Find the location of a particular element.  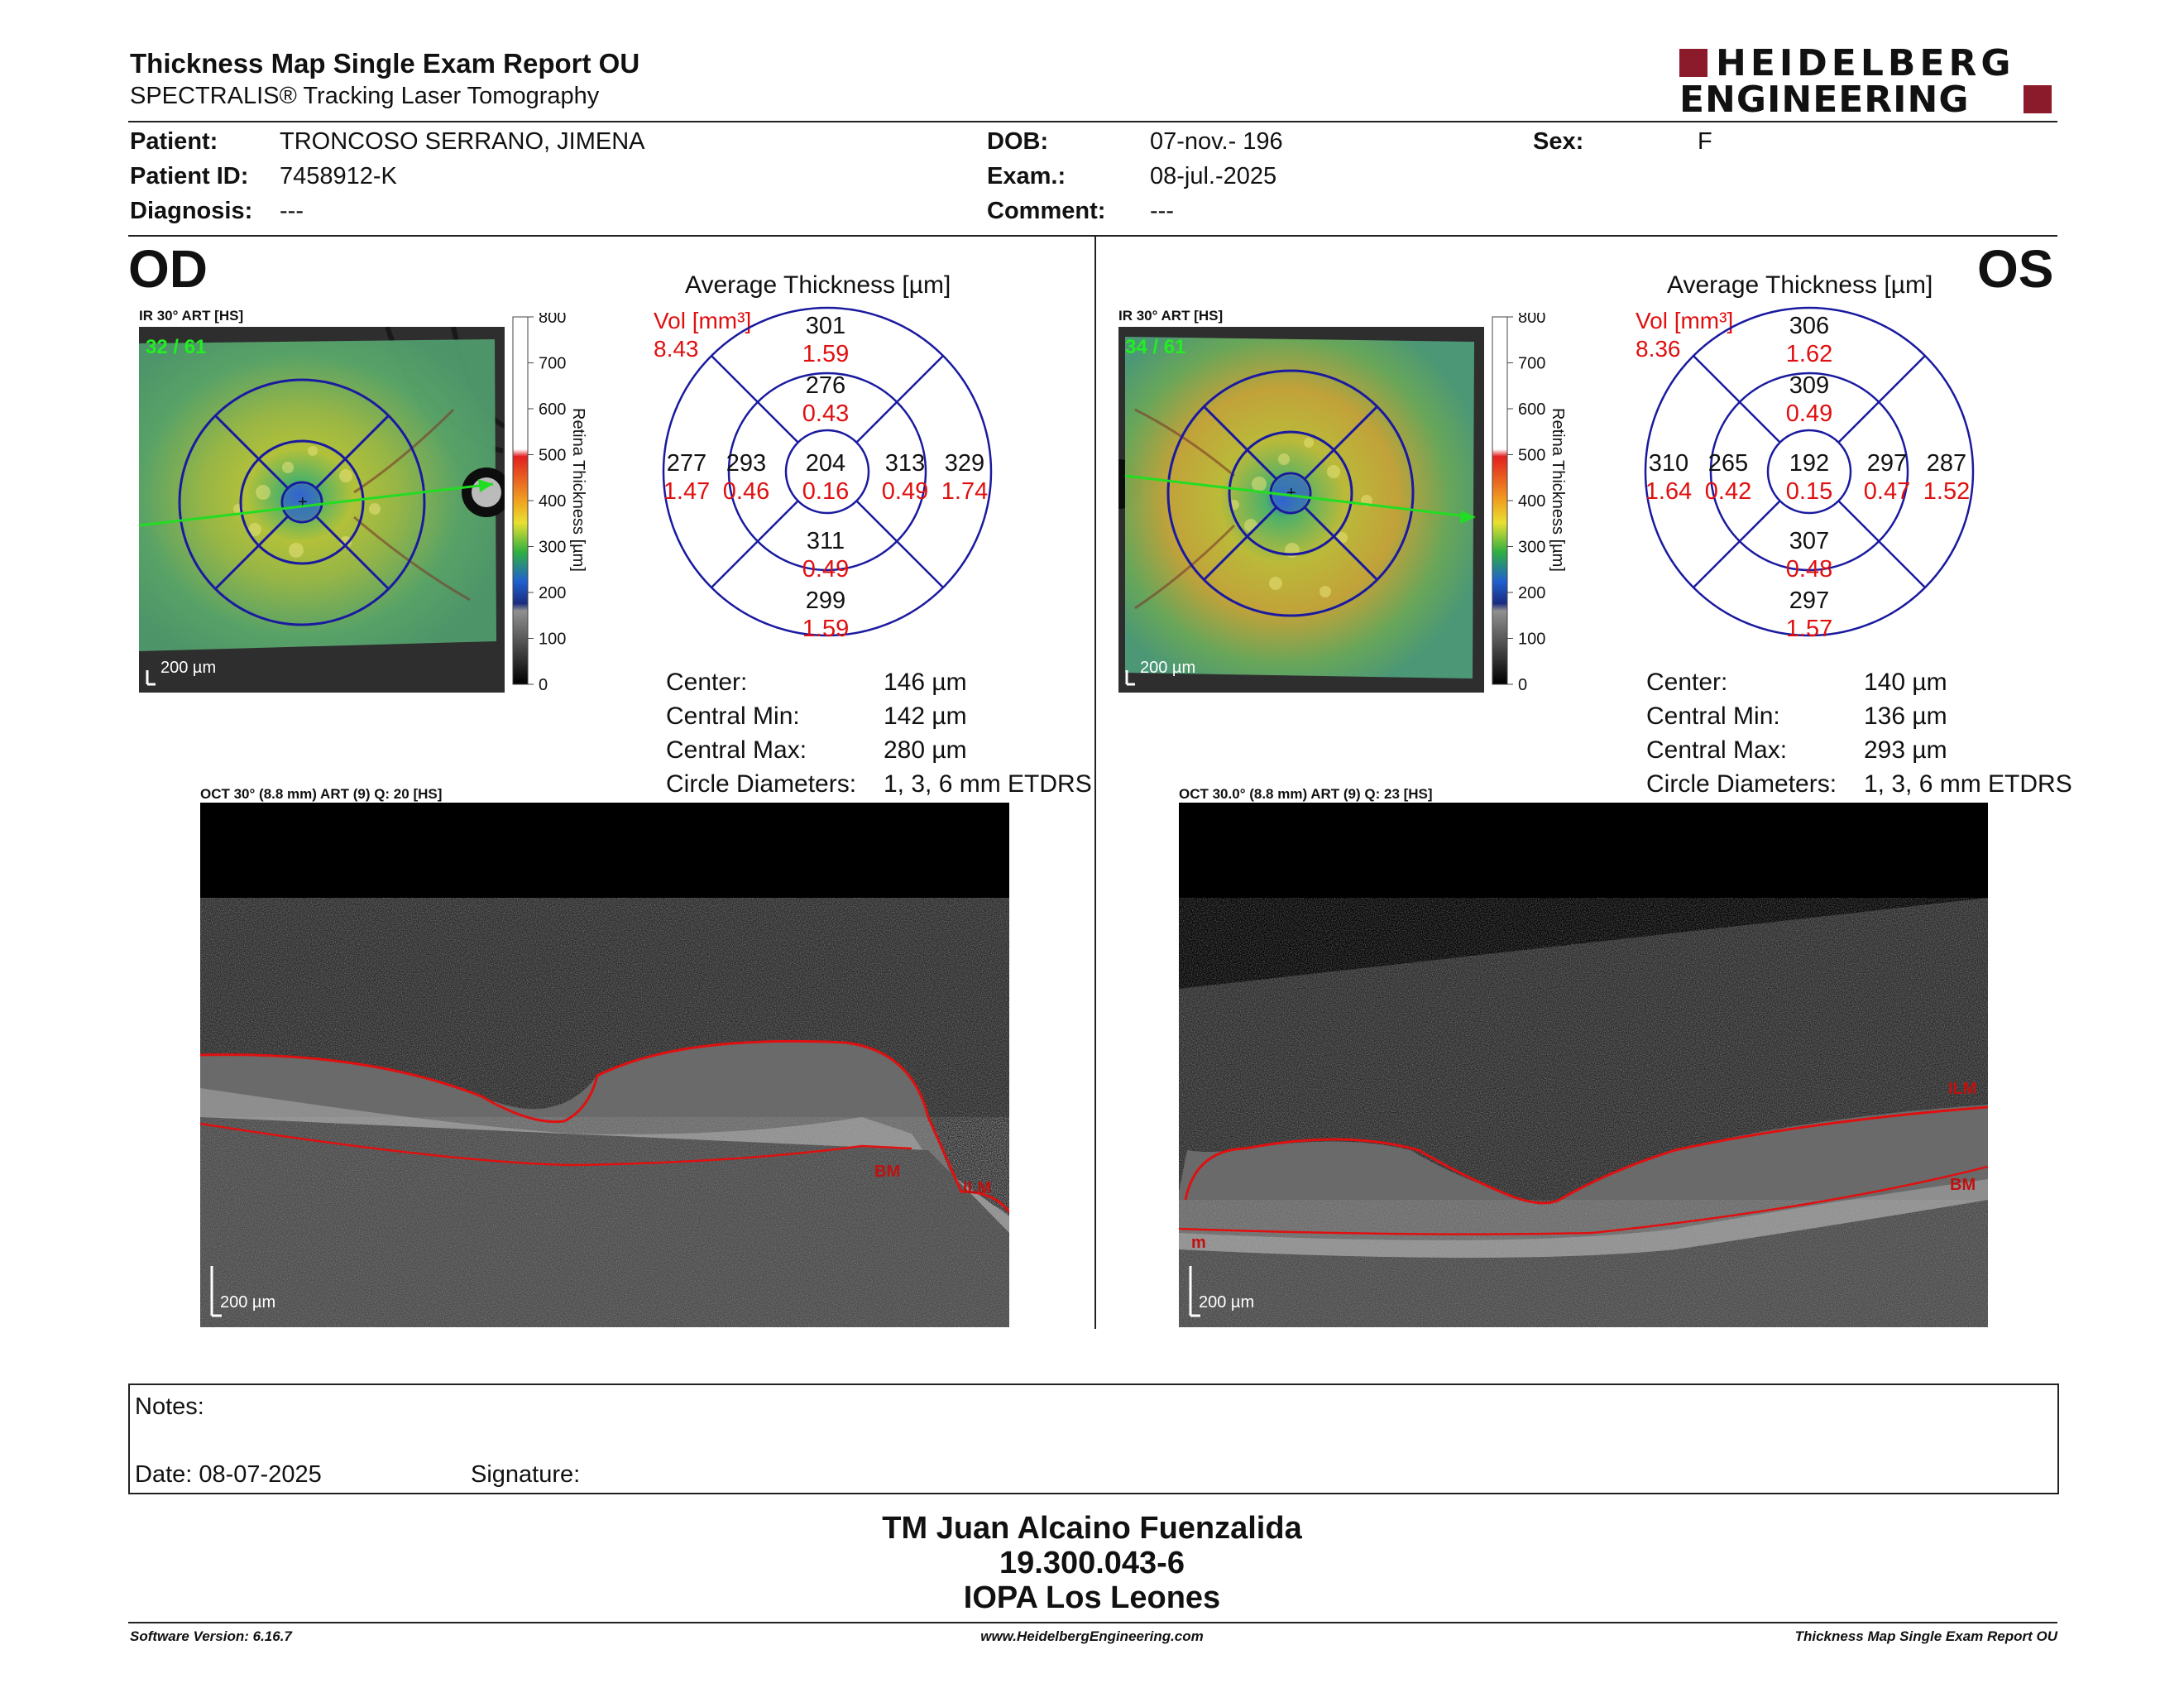

patient-name: TRONCOSO SERRANO, JIMENA is located at coordinates (462, 141).